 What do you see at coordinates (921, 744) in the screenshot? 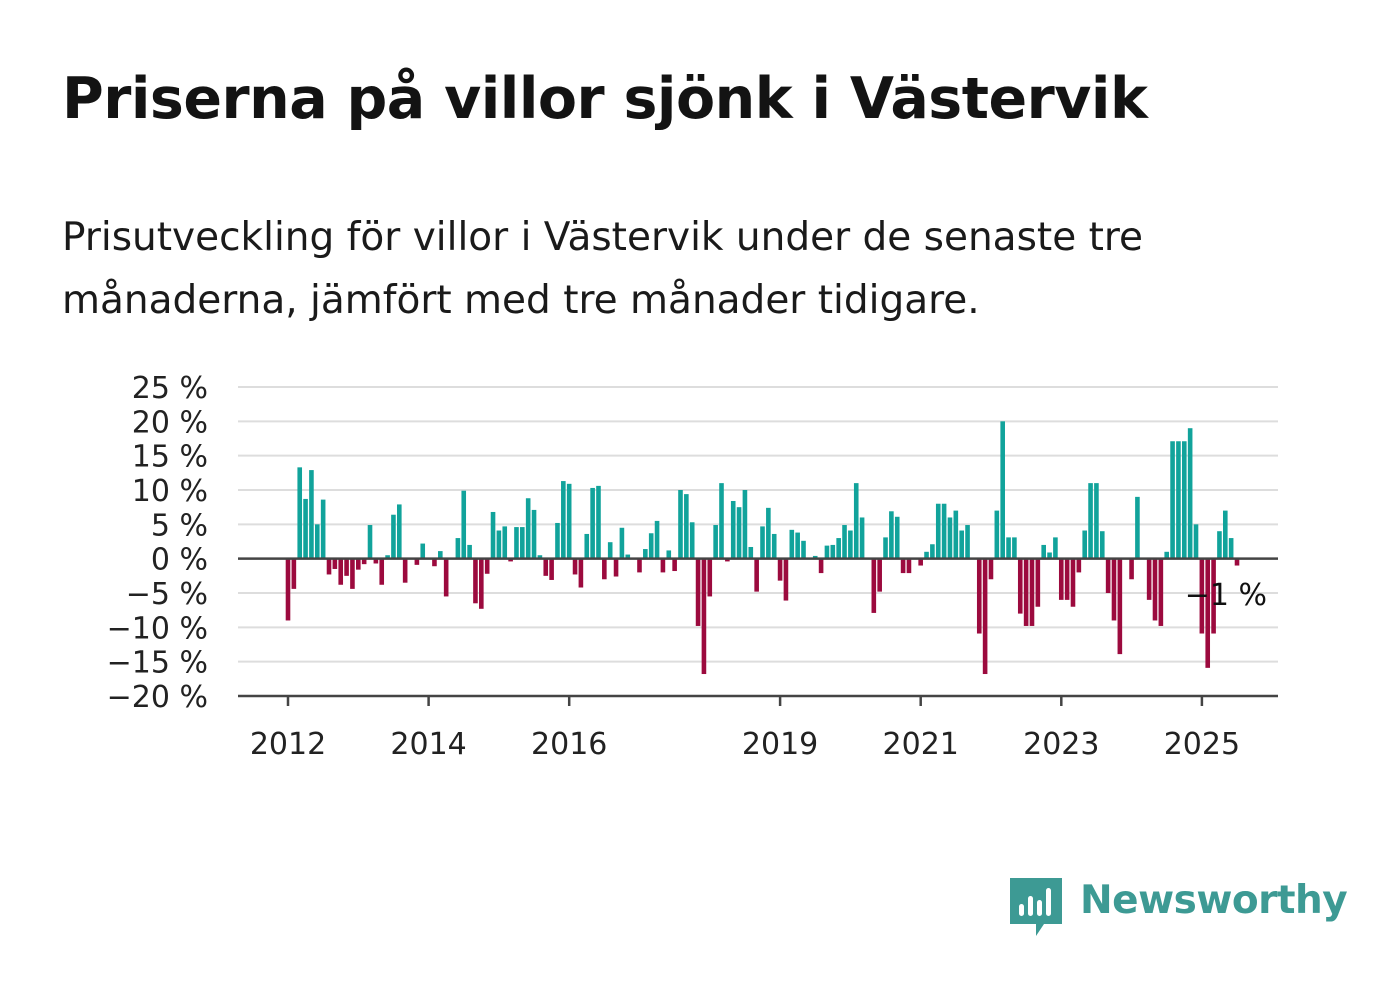
I see `x-tick-label: 2021` at bounding box center [921, 744].